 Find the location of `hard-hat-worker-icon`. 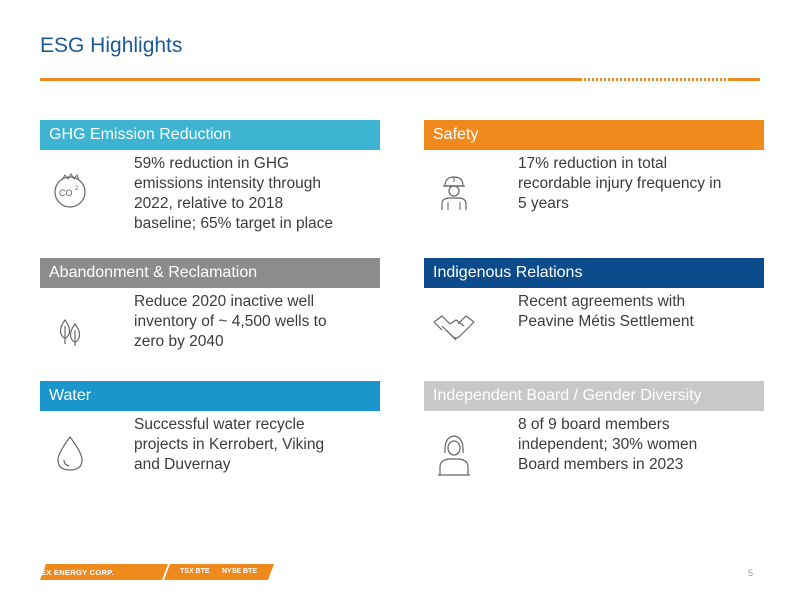

hard-hat-worker-icon is located at coordinates (454, 193).